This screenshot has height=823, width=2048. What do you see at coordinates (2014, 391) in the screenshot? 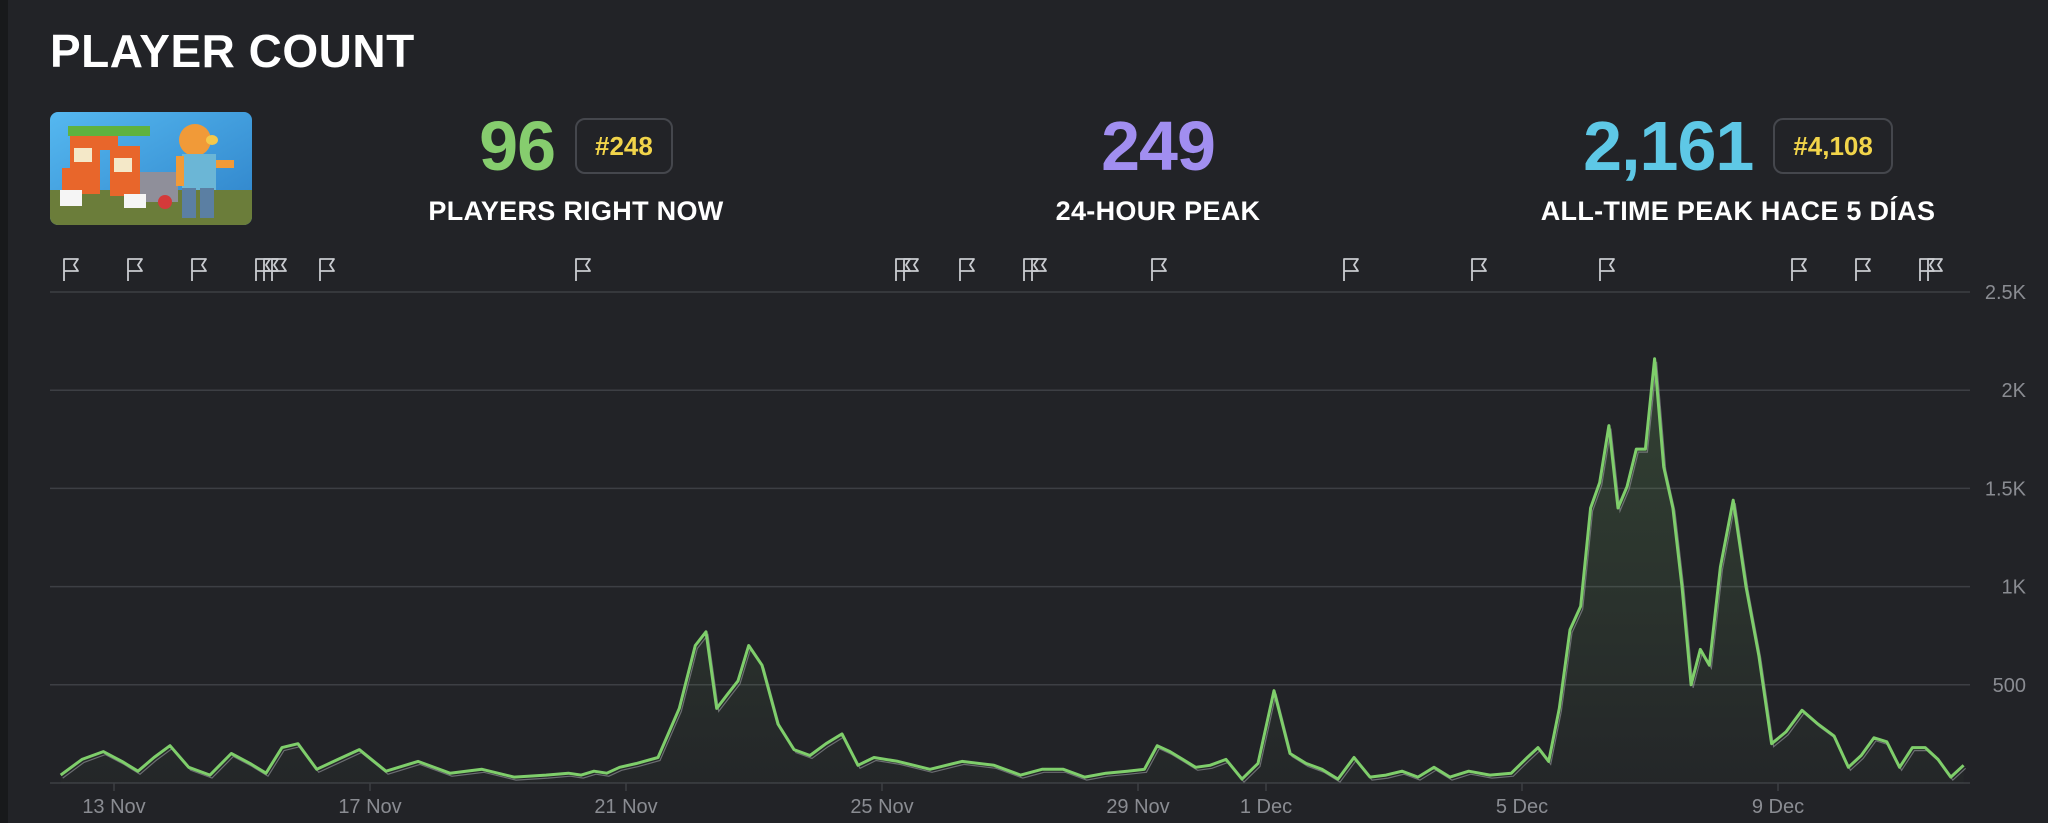
I see `y-tick-label: 2K` at bounding box center [2014, 391].